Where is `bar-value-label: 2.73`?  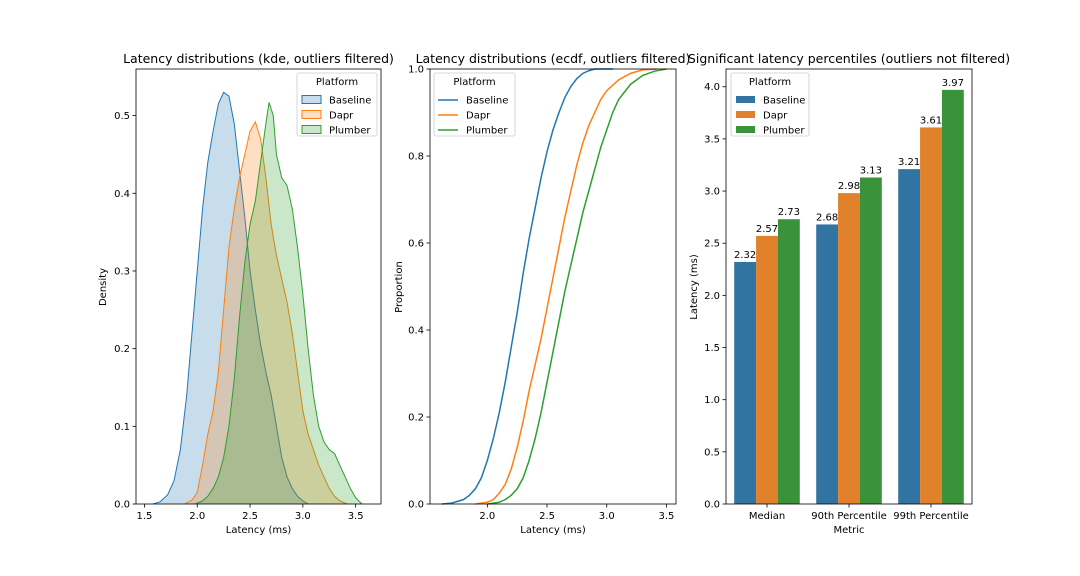 bar-value-label: 2.73 is located at coordinates (789, 212).